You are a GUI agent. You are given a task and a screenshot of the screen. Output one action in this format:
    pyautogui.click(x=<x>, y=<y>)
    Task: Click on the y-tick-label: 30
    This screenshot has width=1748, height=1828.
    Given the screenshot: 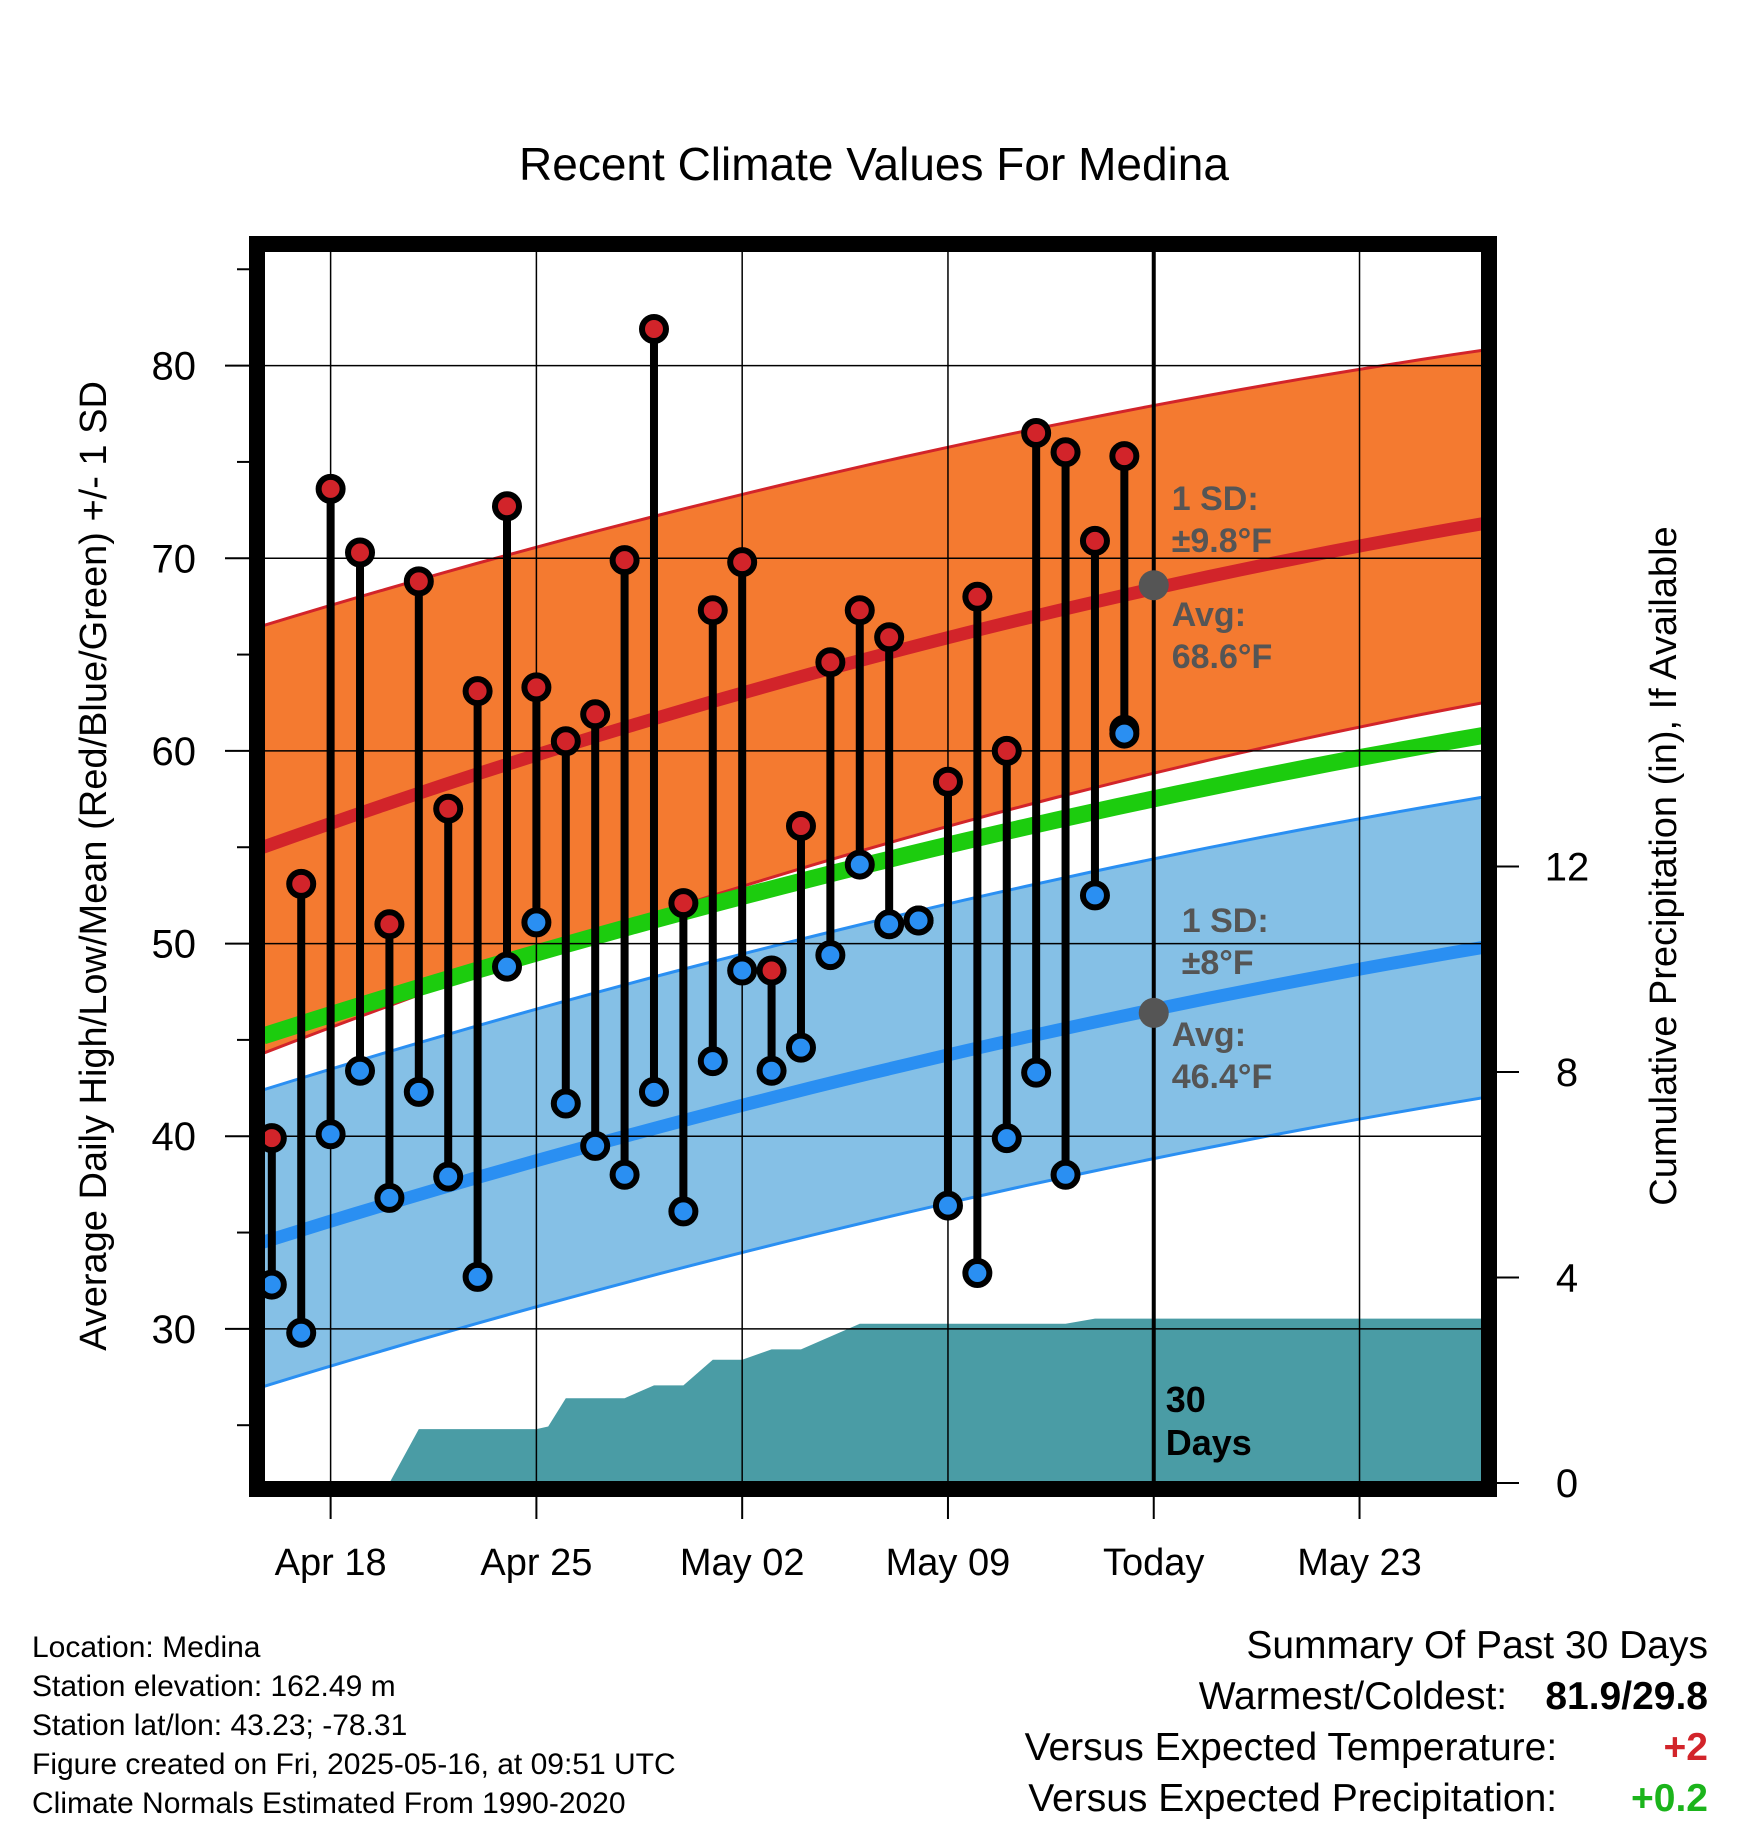 What is the action you would take?
    pyautogui.click(x=174, y=1330)
    